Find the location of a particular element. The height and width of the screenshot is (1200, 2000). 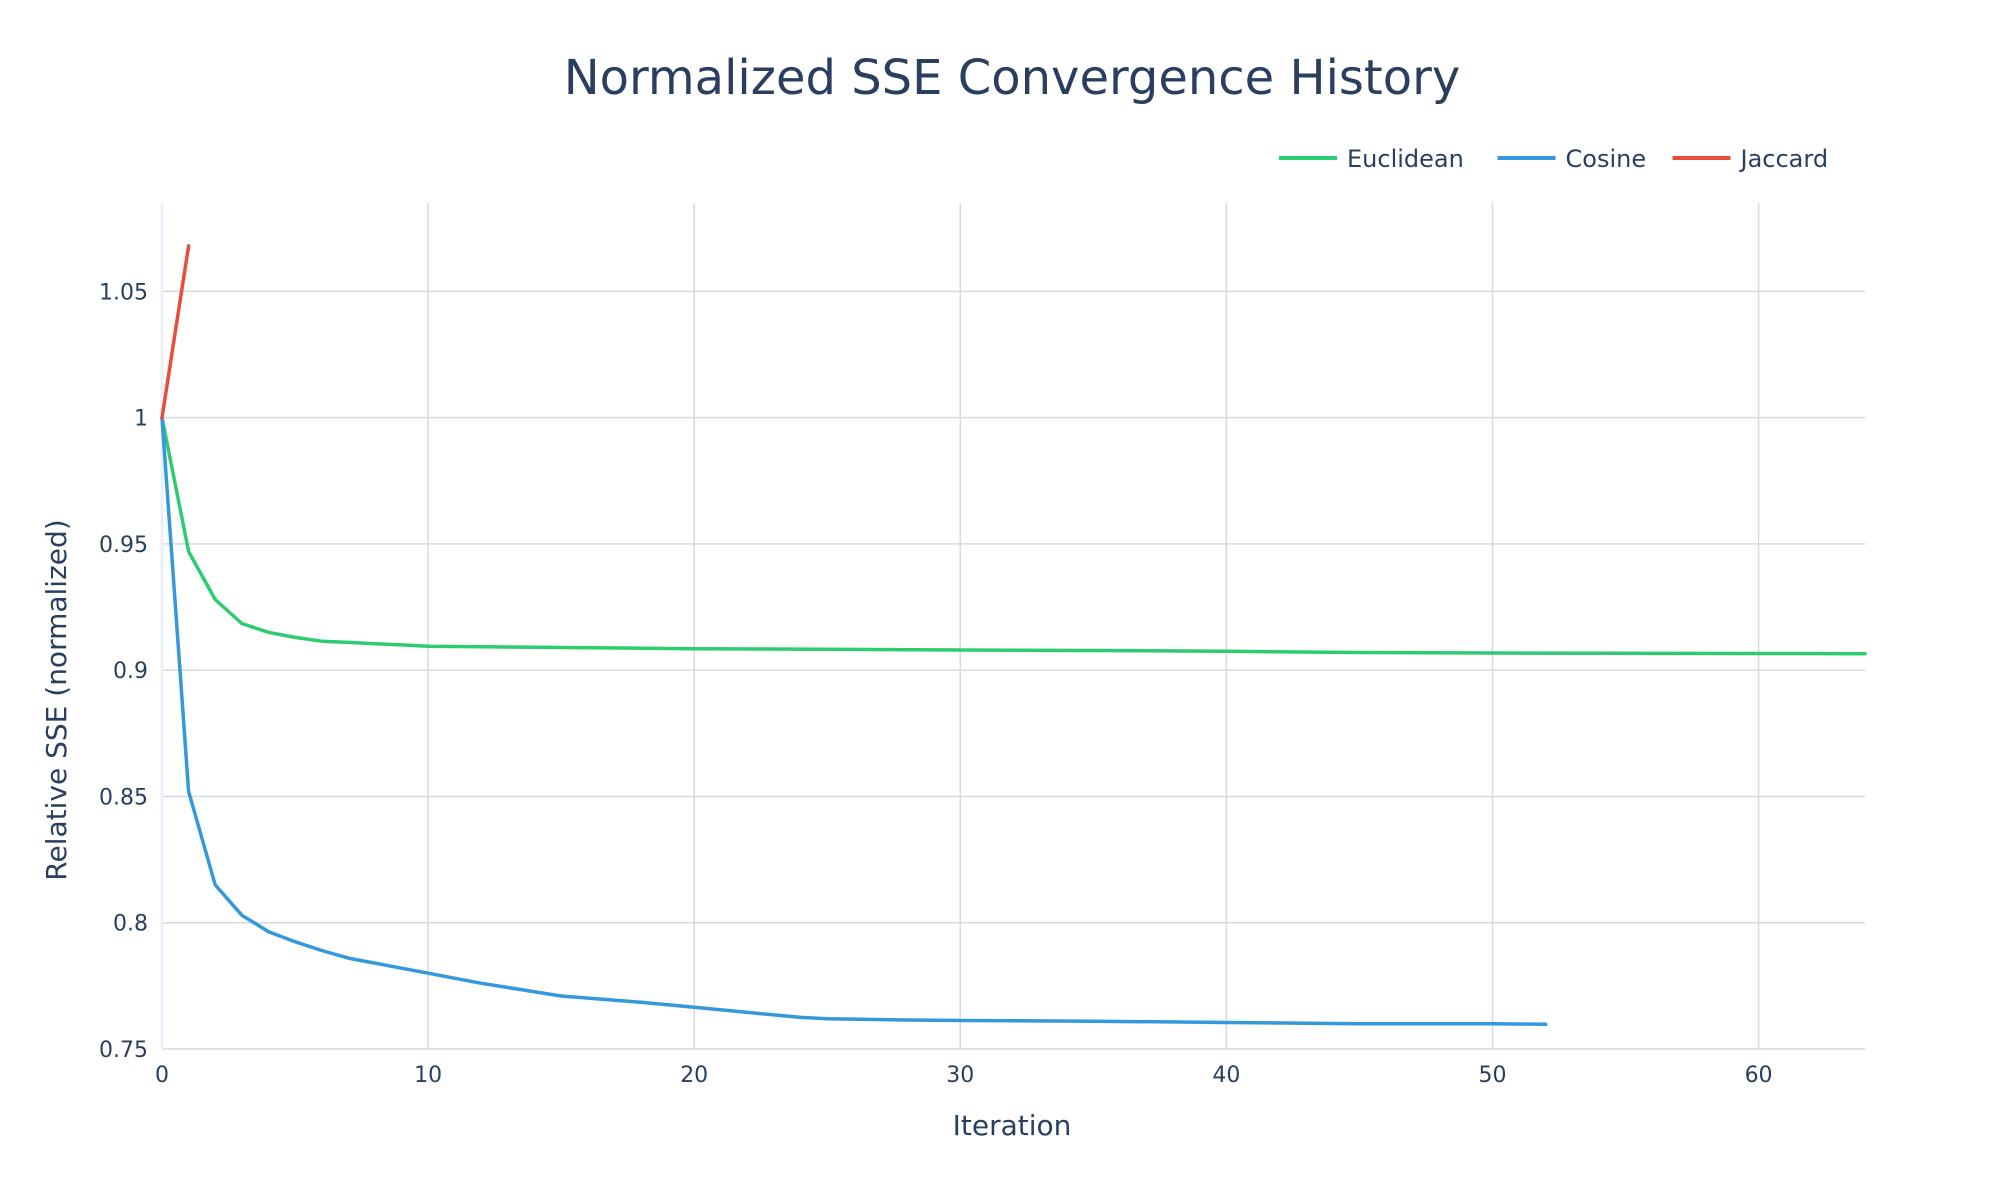

x-tick-label: 40 is located at coordinates (1226, 1075).